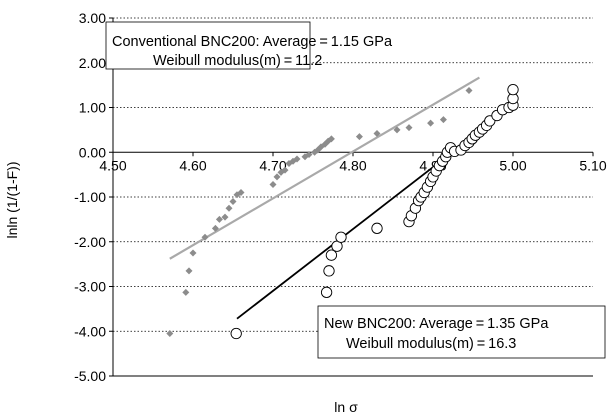 Image resolution: width=607 pixels, height=416 pixels. Describe the element at coordinates (352, 165) in the screenshot. I see `x-tick-label: 4.80` at that location.